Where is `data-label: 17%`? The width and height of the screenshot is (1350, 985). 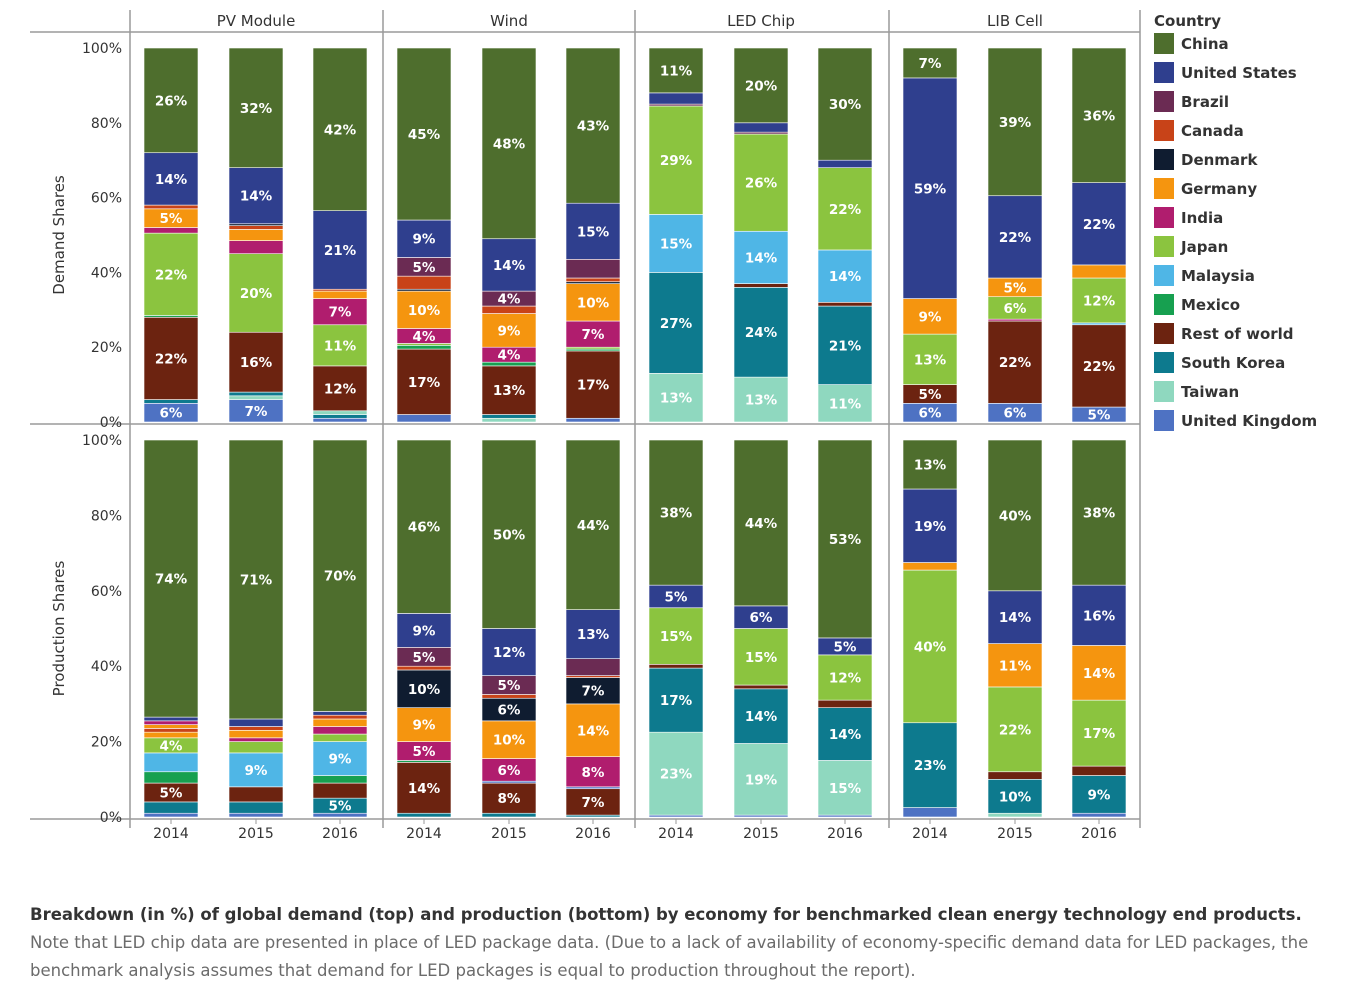 data-label: 17% is located at coordinates (424, 383).